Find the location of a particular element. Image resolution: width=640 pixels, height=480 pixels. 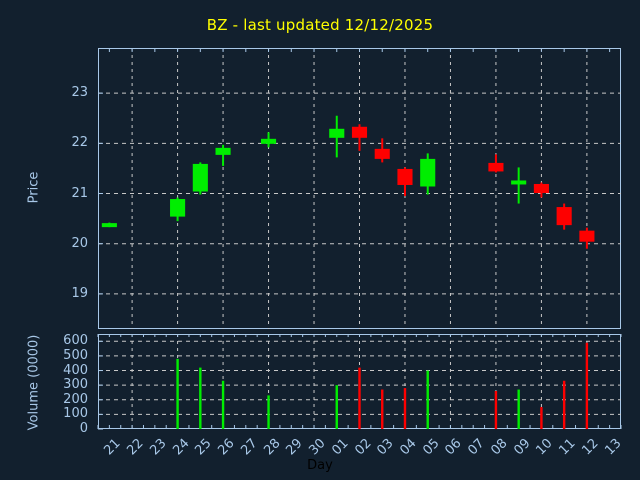

volume-tick-label: 0 is located at coordinates (83, 428).